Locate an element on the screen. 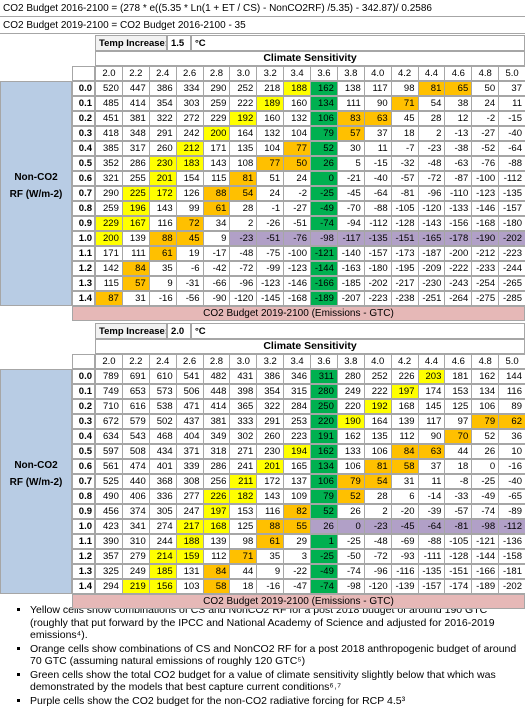 This screenshot has height=720, width=525. budget-cell: -25 is located at coordinates (350, 541).